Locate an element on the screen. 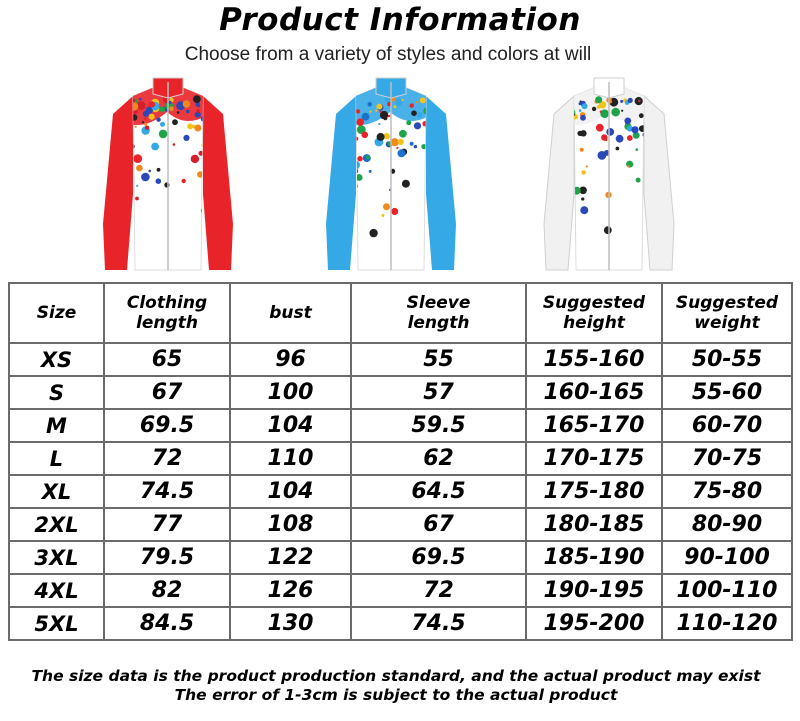 The width and height of the screenshot is (800, 721). clothing-length-cell: 77 is located at coordinates (167, 524).